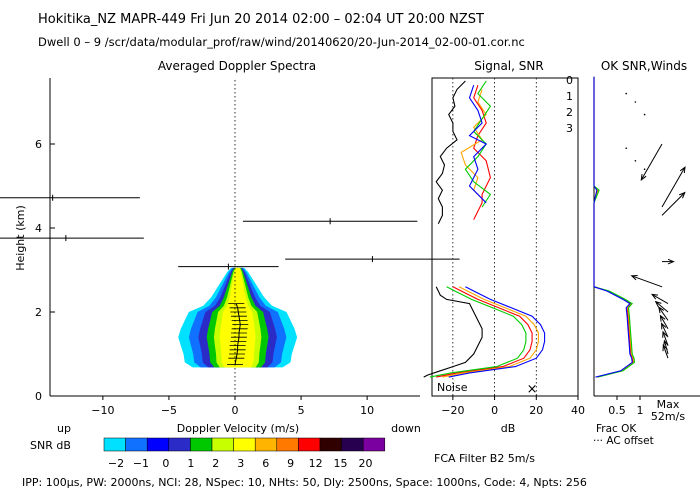 The image size is (700, 504). What do you see at coordinates (616, 429) in the screenshot?
I see `frac-x-label: Frac OK` at bounding box center [616, 429].